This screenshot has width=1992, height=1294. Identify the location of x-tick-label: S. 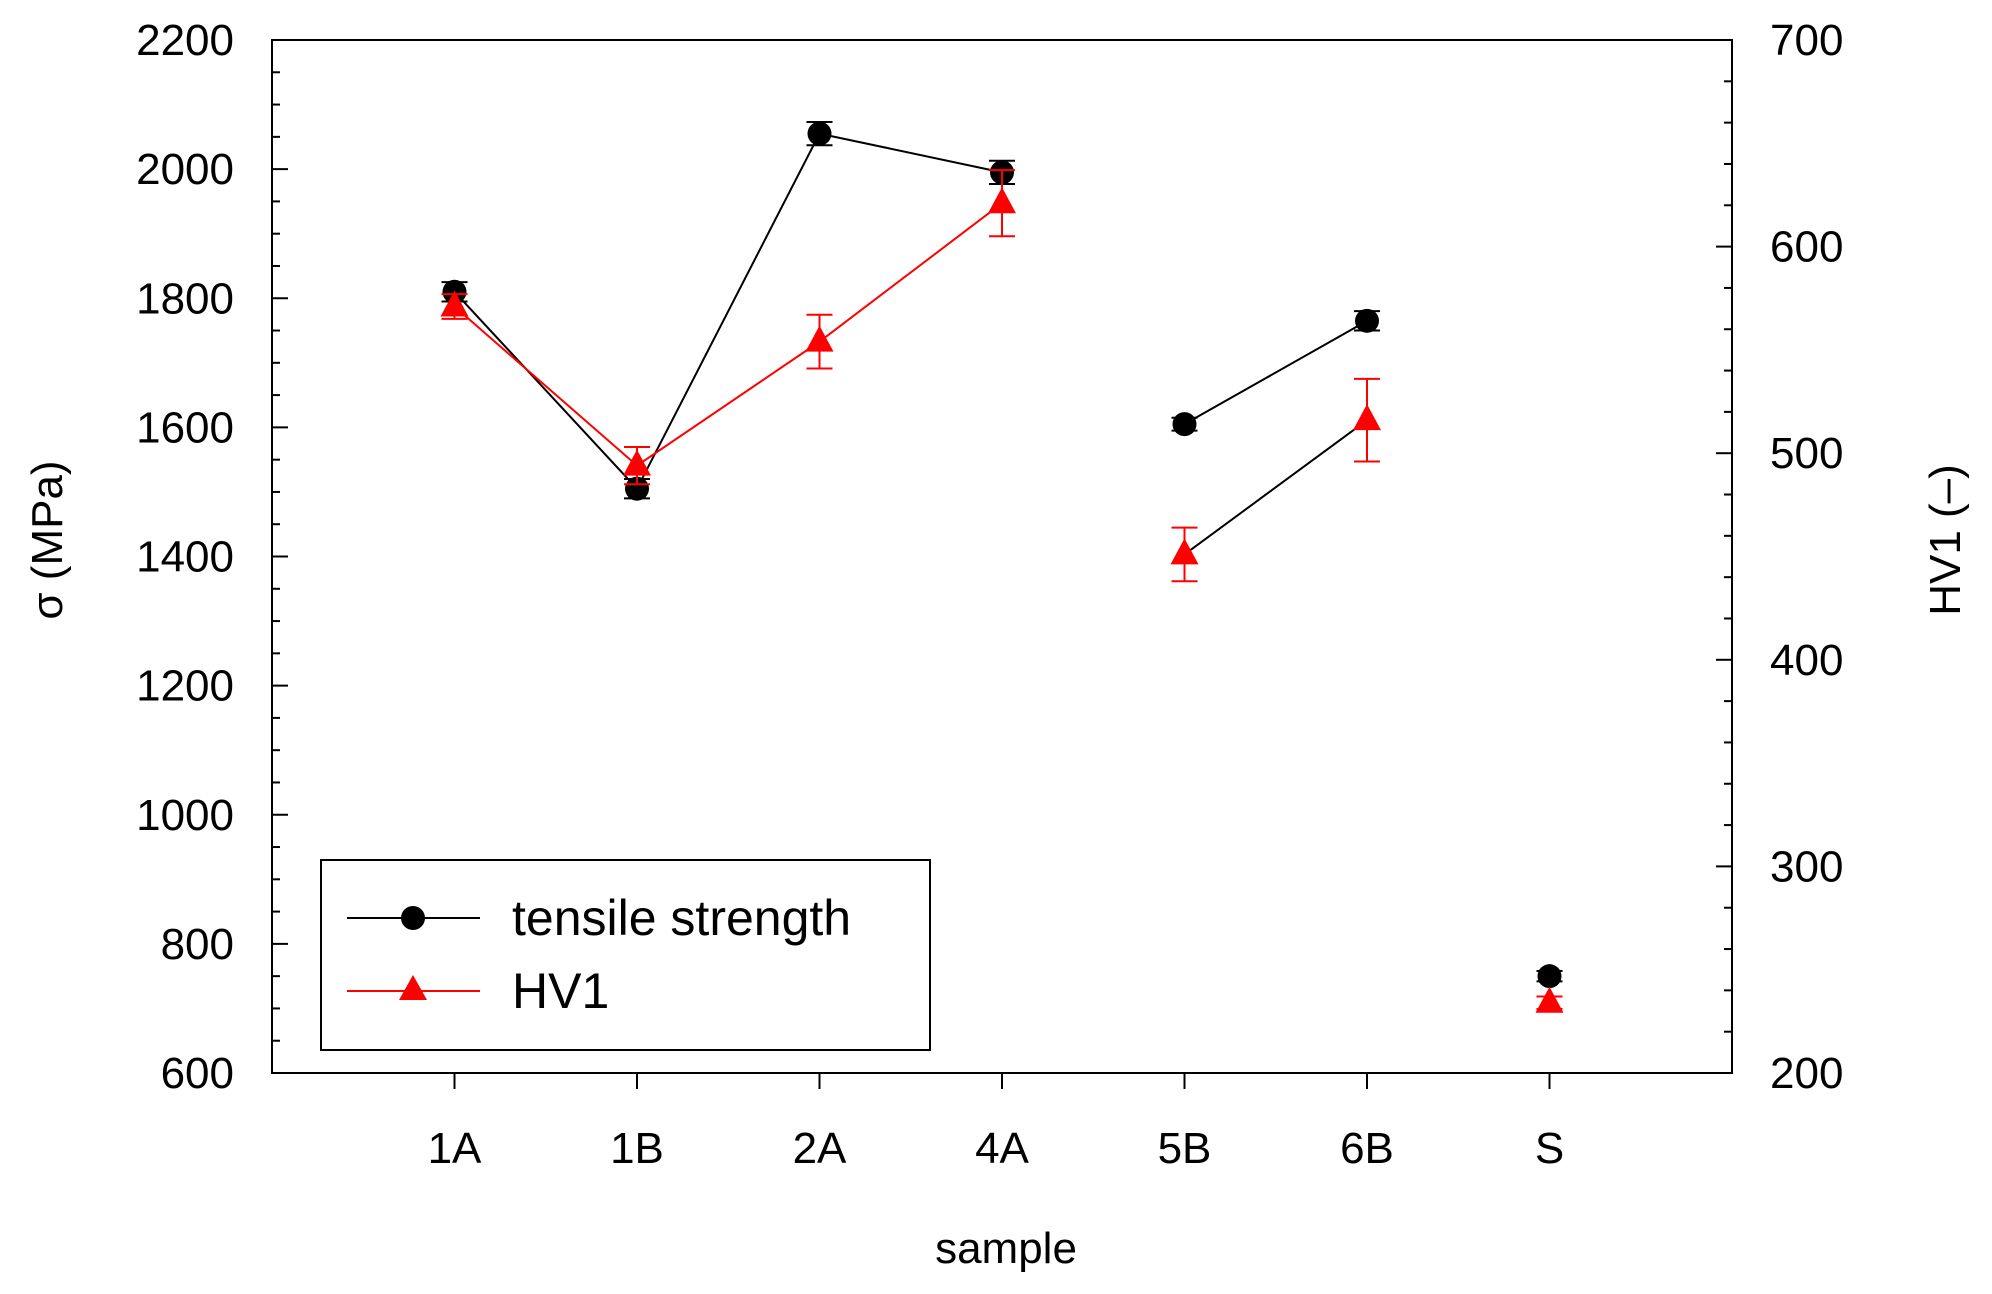
(1549, 1148).